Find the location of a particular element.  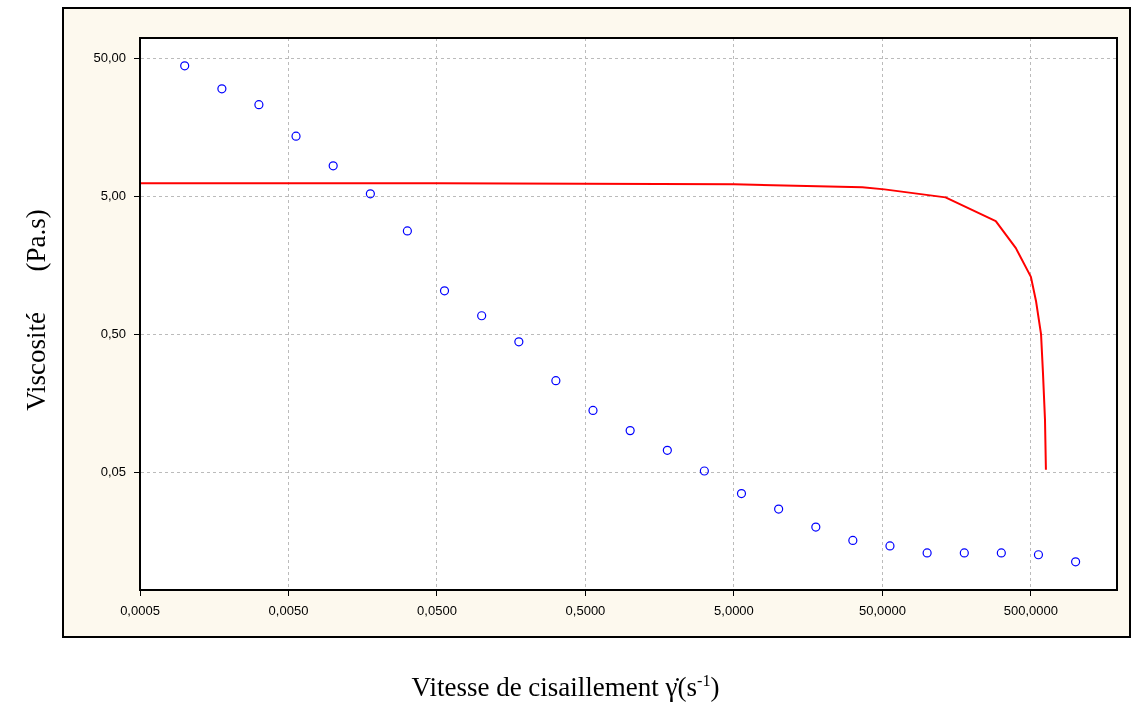

x-tick-label: 5,0000 is located at coordinates (734, 611).